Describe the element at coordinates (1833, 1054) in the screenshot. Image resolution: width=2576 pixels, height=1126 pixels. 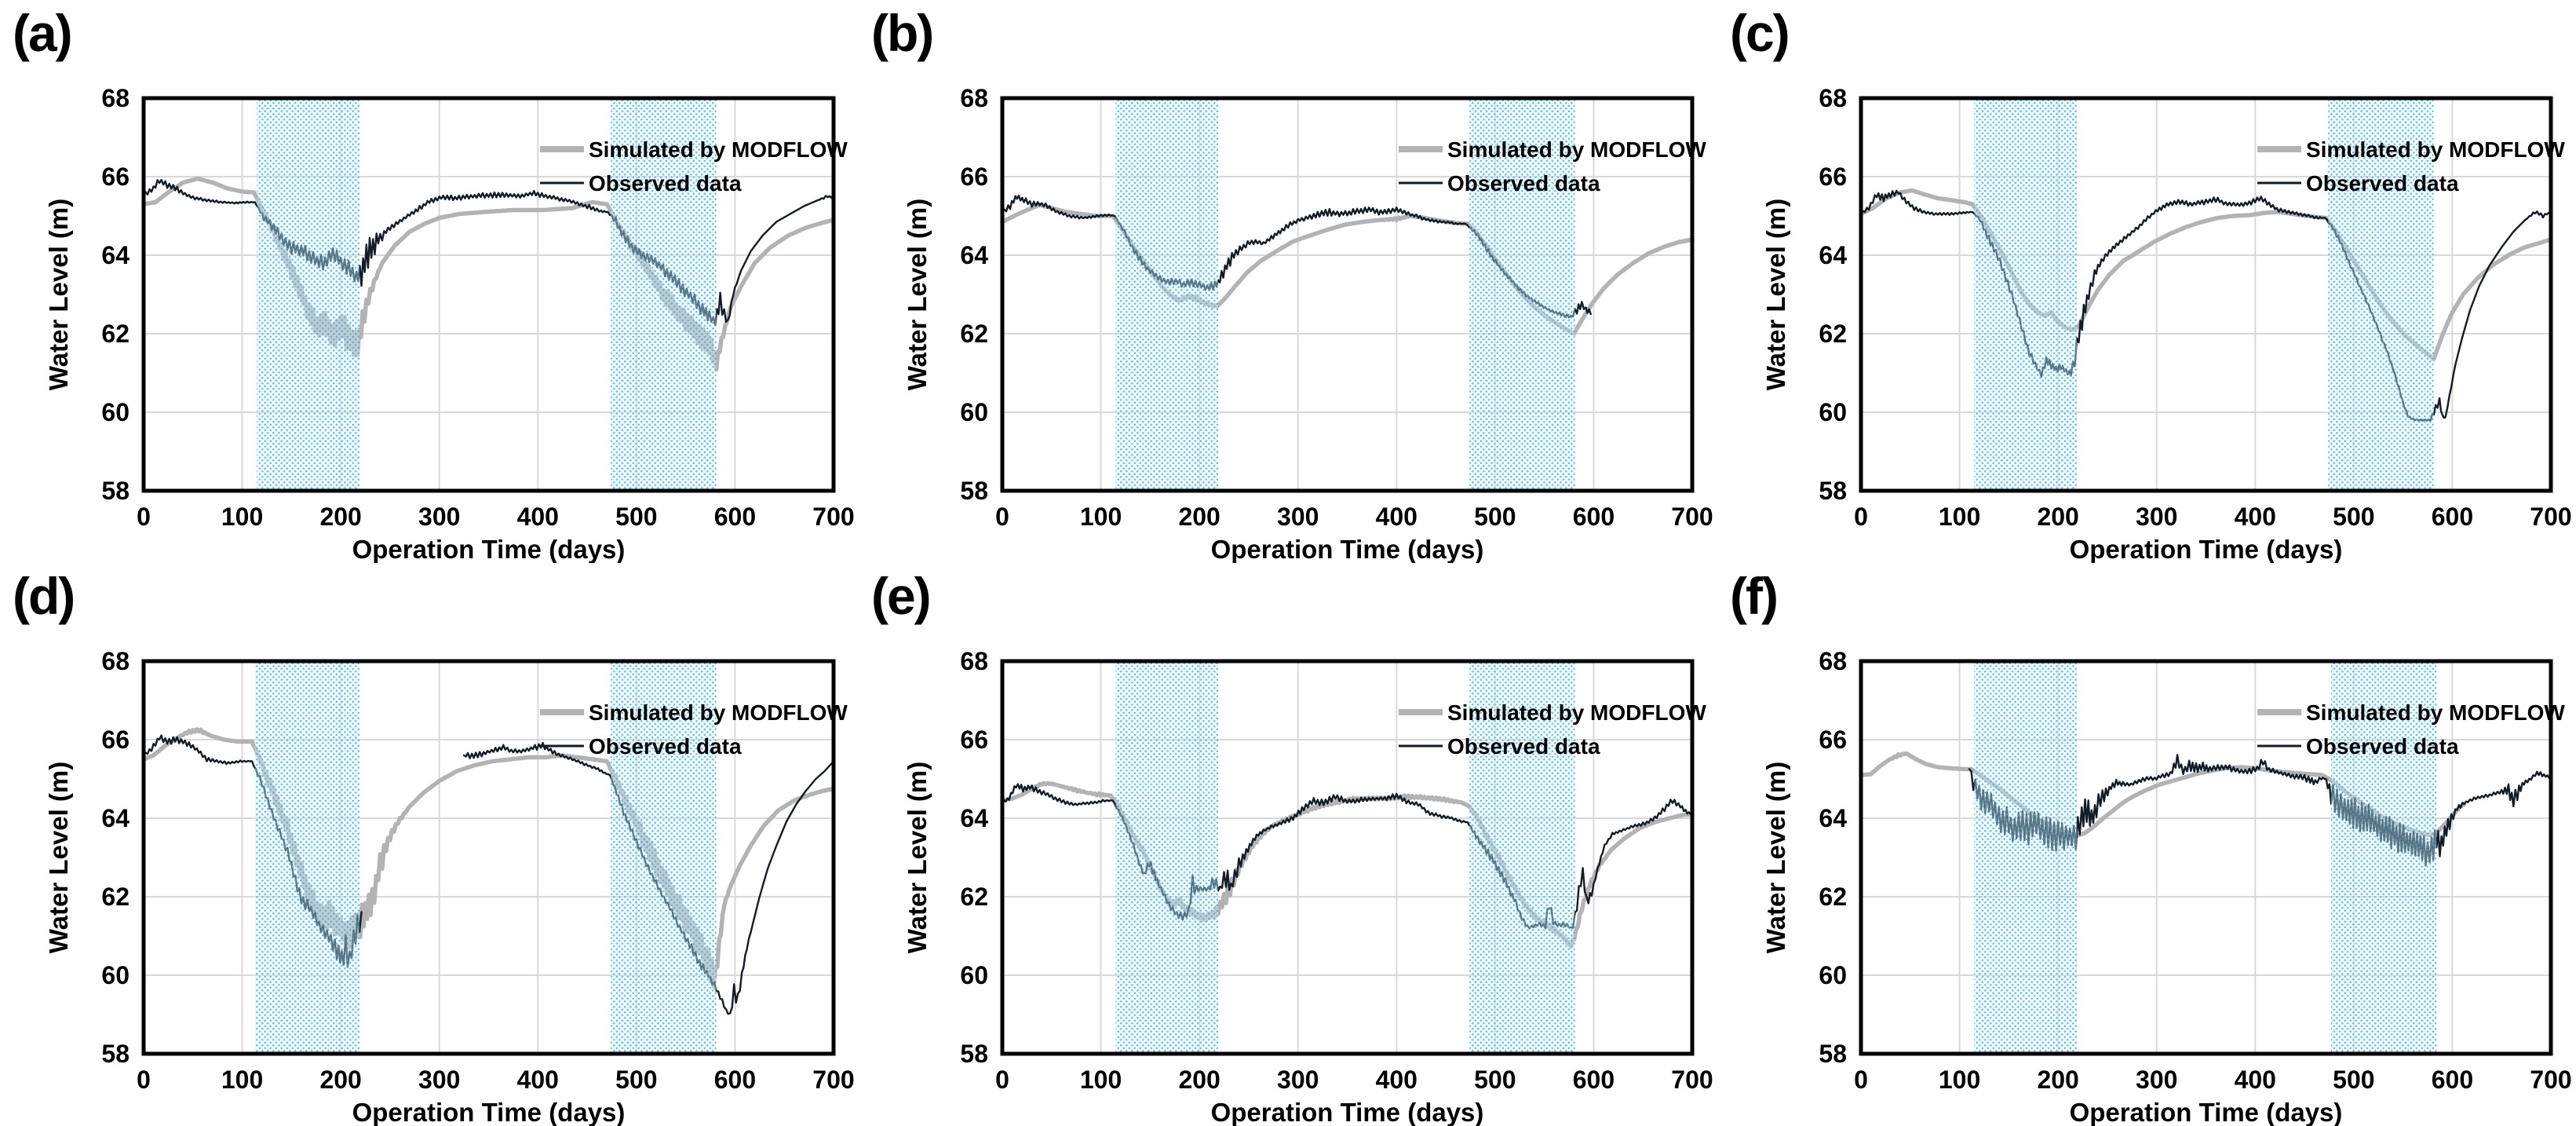
I see `y-tick-label: 58` at that location.